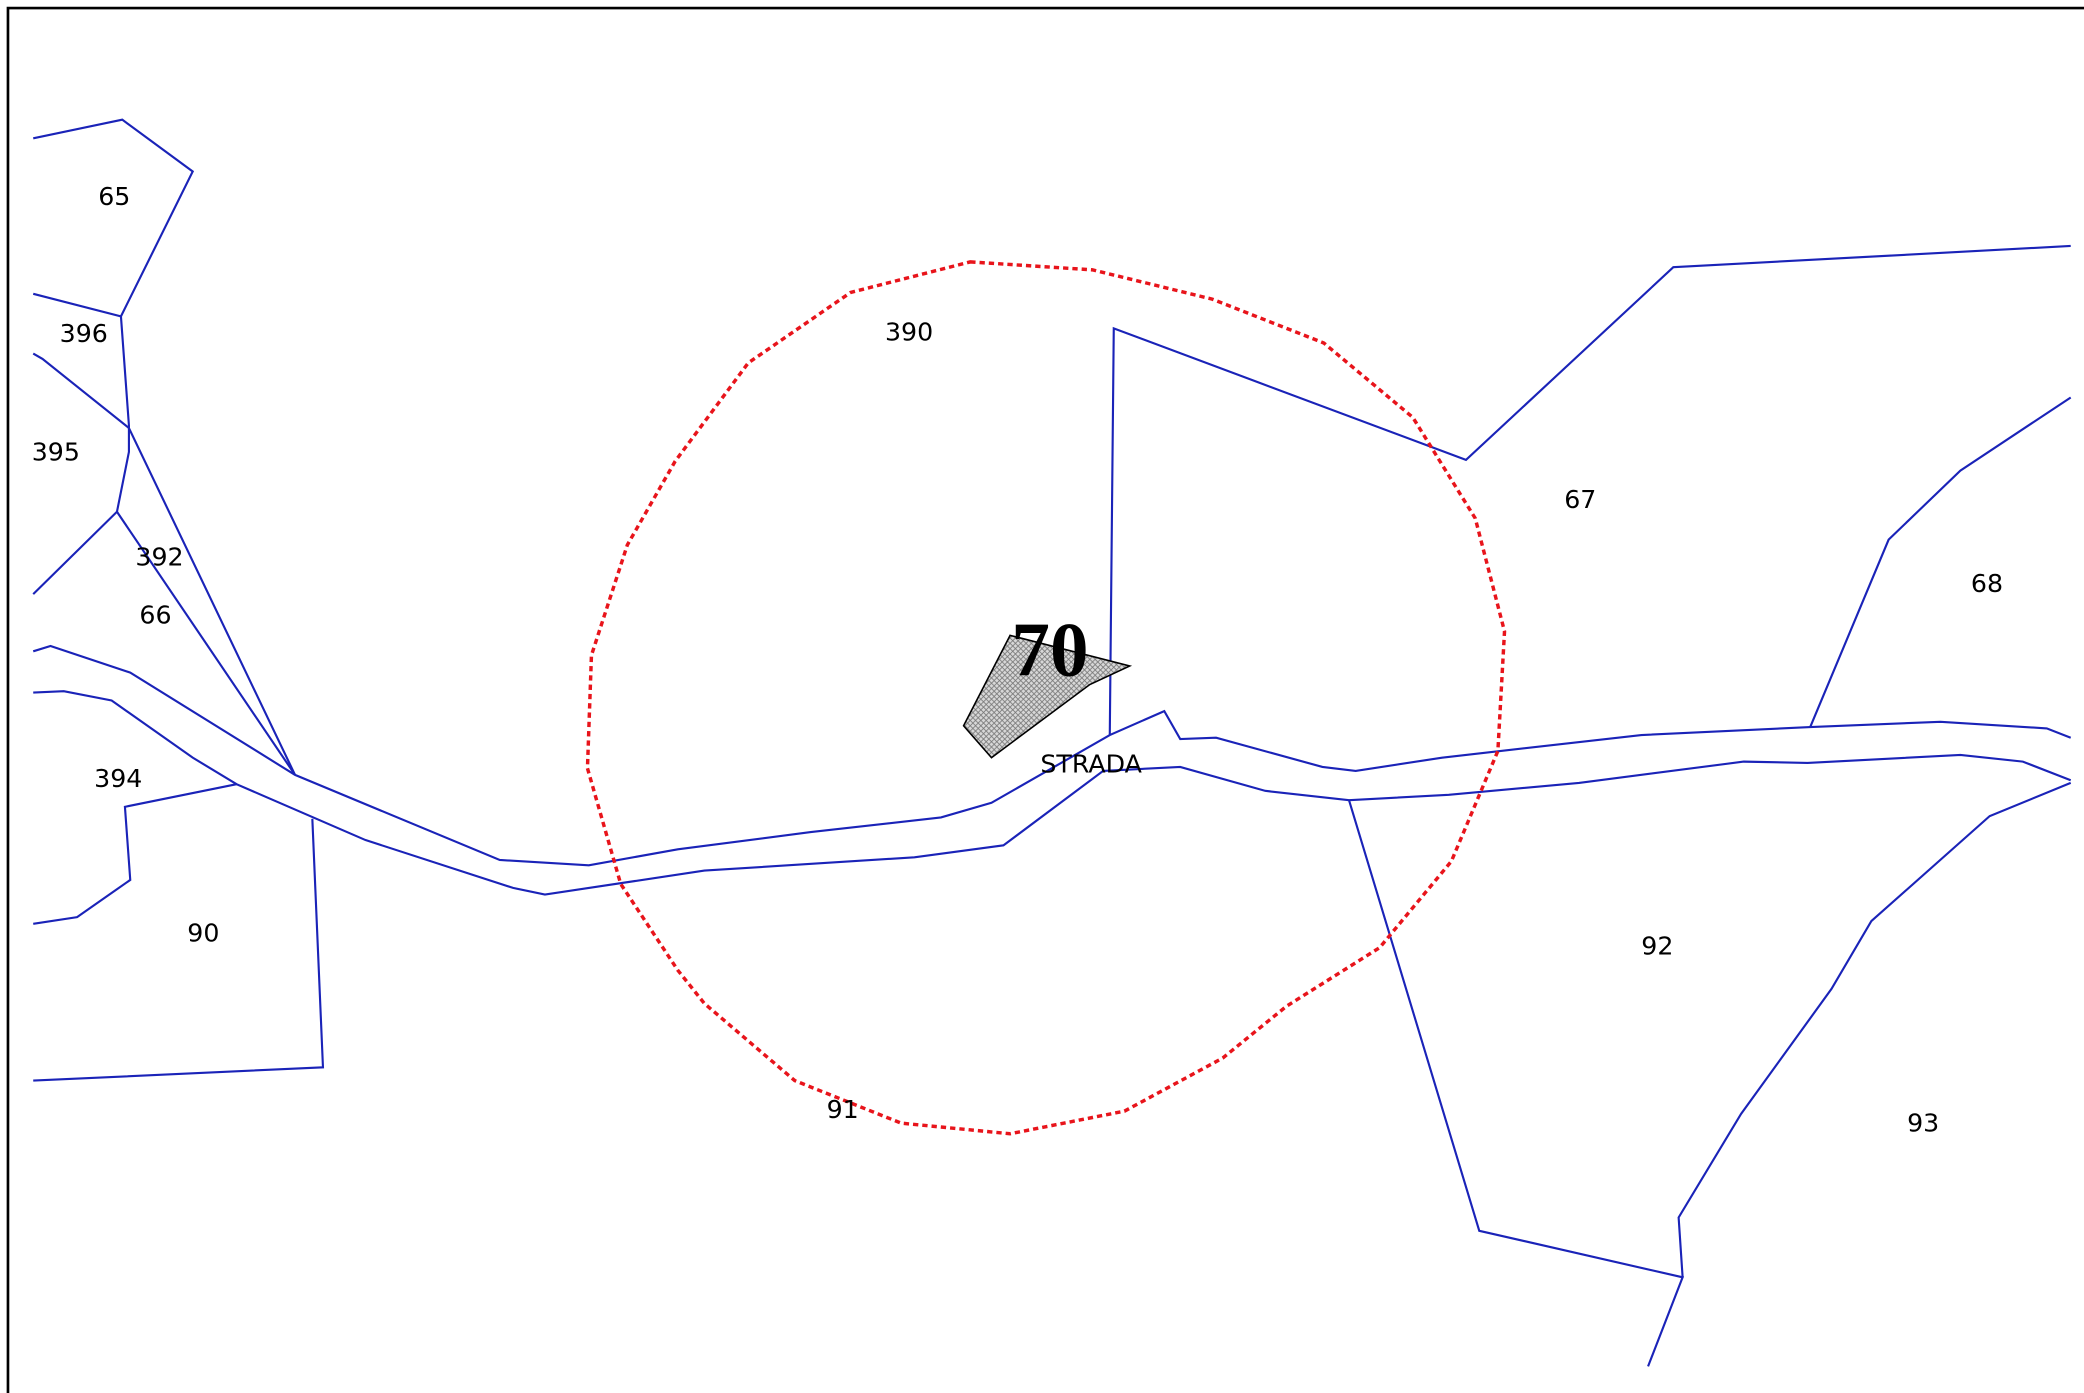 Image resolution: width=2084 pixels, height=1393 pixels. I want to click on parcel-label: 91, so click(843, 1109).